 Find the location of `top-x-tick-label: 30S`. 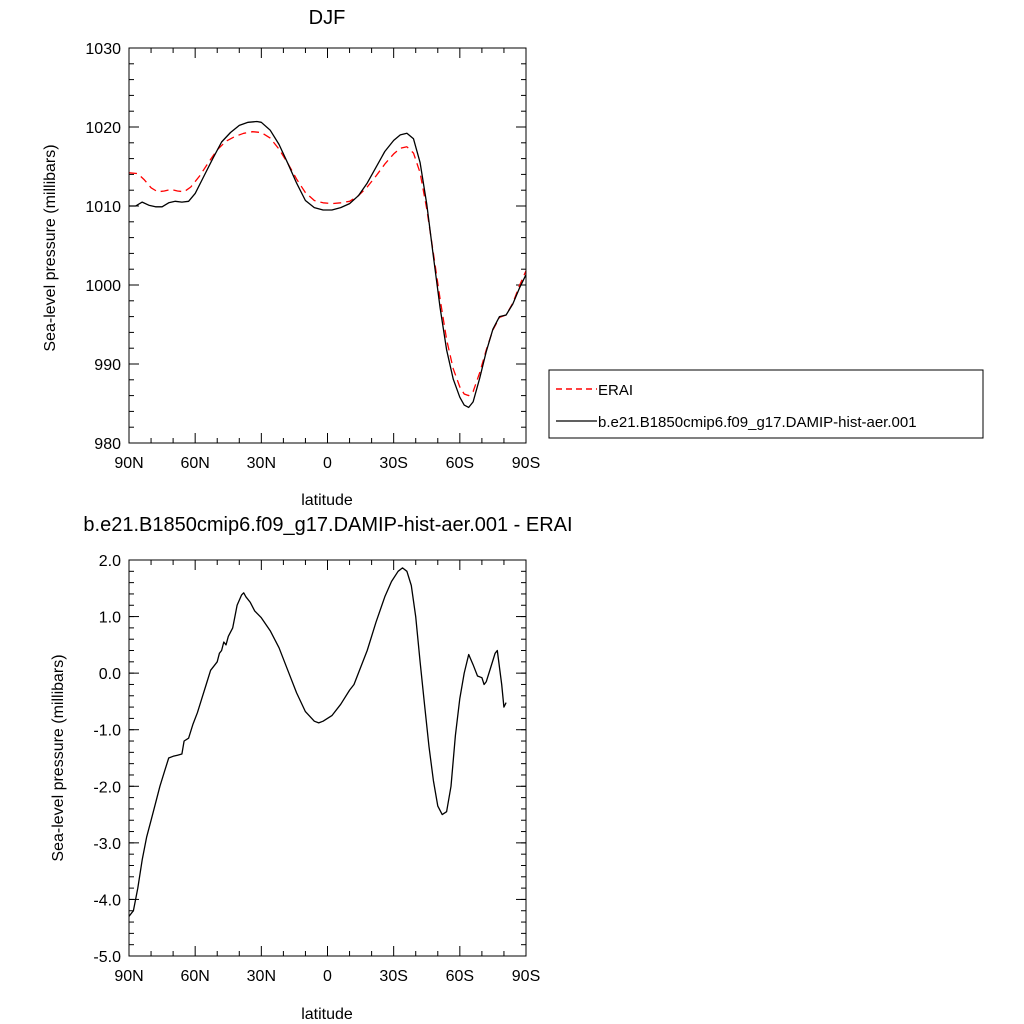

top-x-tick-label: 30S is located at coordinates (393, 463).